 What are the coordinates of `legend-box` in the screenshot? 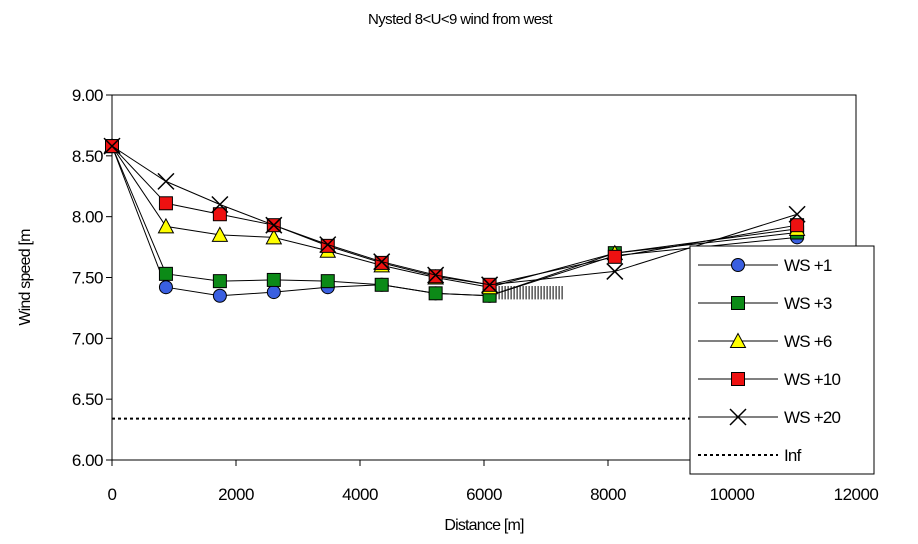 It's located at (782, 360).